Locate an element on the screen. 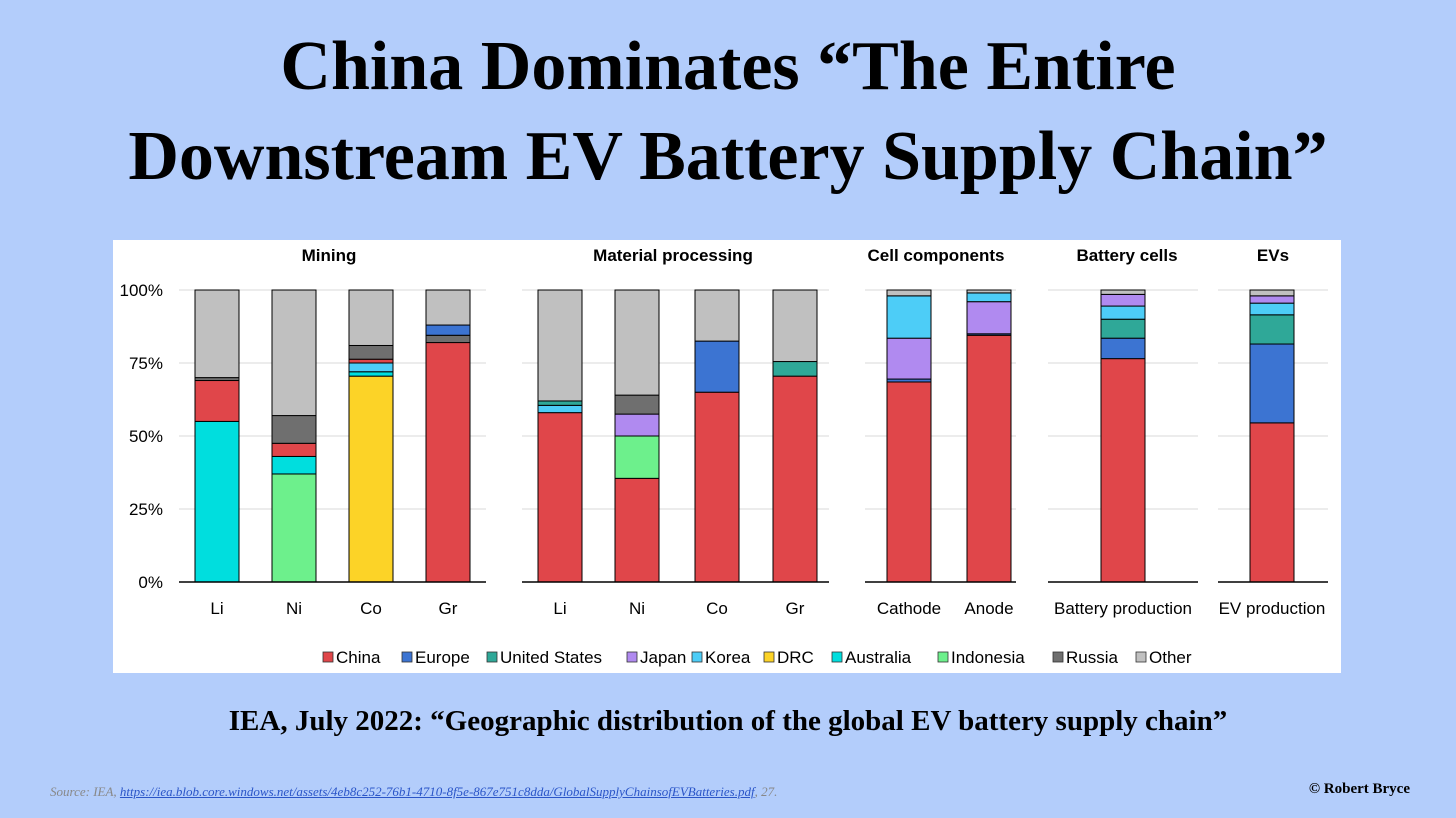  slide-title-line-1: China Dominates “The Entire is located at coordinates (728, 66).